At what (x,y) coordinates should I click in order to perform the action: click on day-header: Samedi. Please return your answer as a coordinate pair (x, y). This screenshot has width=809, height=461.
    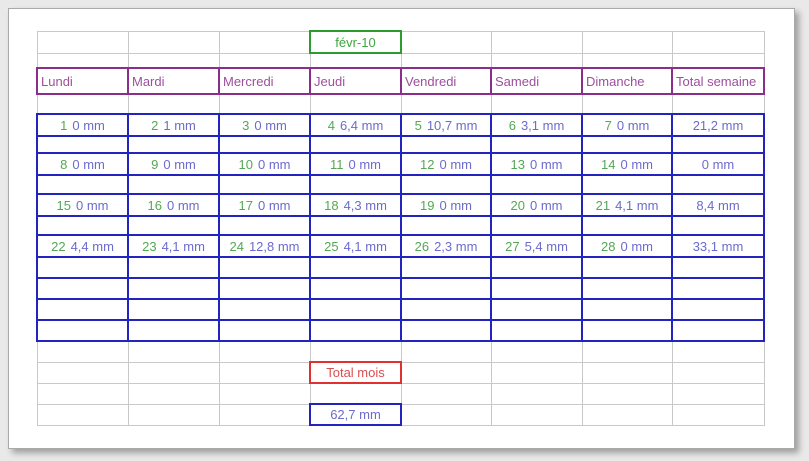
    Looking at the image, I should click on (536, 81).